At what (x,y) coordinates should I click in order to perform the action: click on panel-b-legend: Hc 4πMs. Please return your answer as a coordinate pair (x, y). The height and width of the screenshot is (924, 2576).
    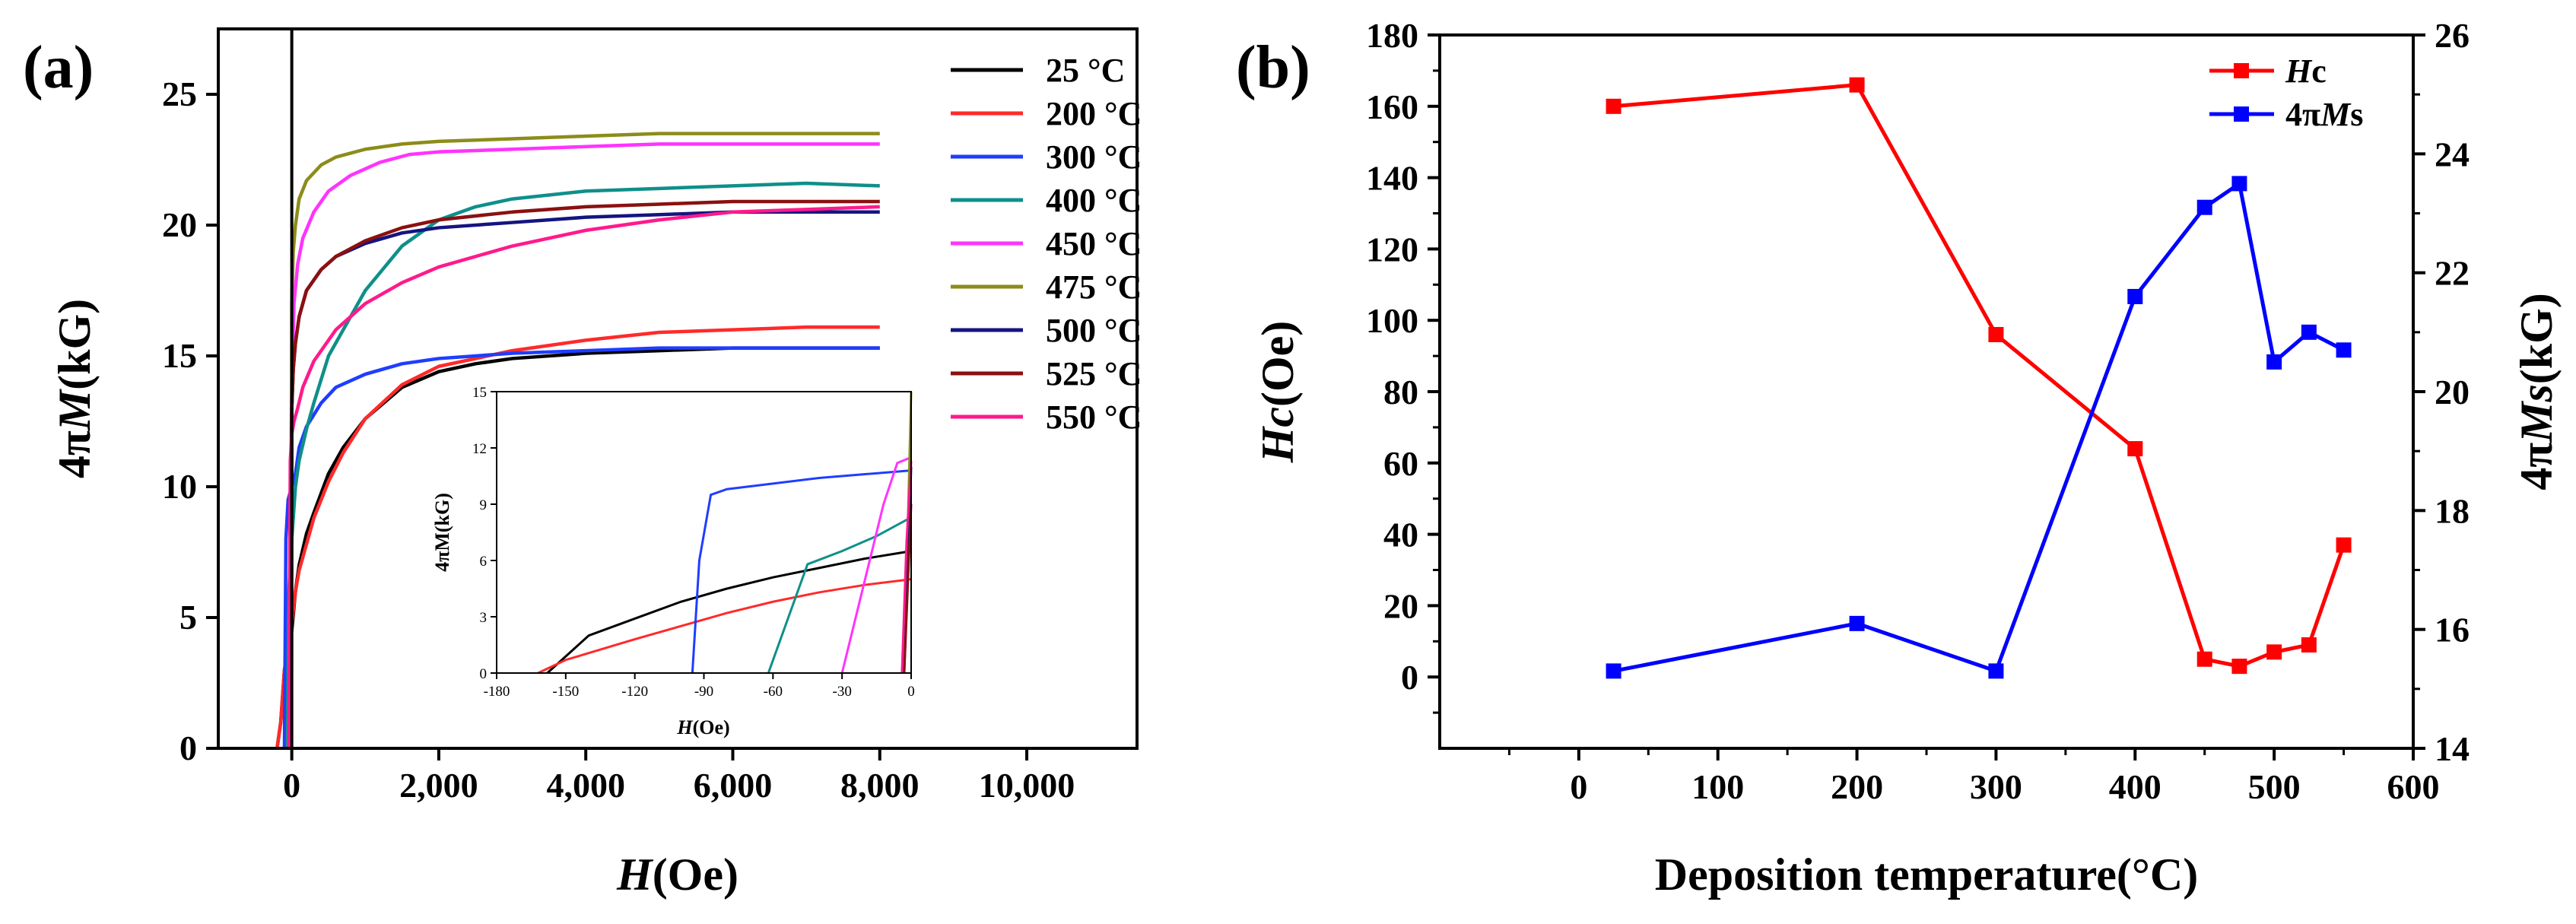
    Looking at the image, I should click on (2286, 92).